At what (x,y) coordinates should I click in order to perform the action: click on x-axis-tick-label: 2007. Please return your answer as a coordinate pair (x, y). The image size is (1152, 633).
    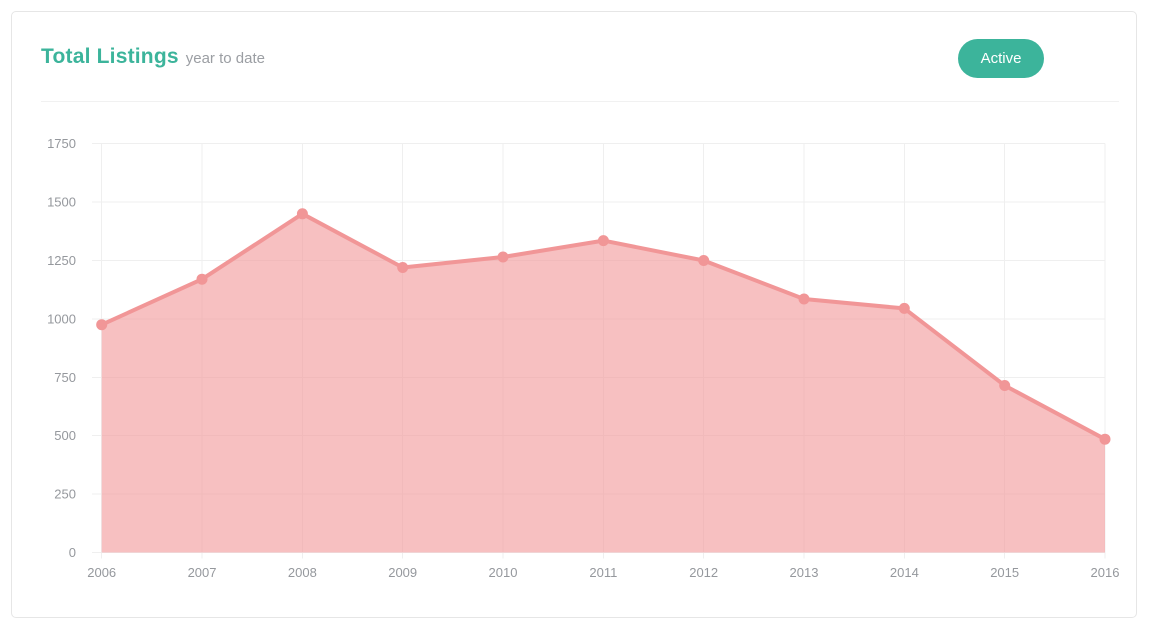
    Looking at the image, I should click on (202, 572).